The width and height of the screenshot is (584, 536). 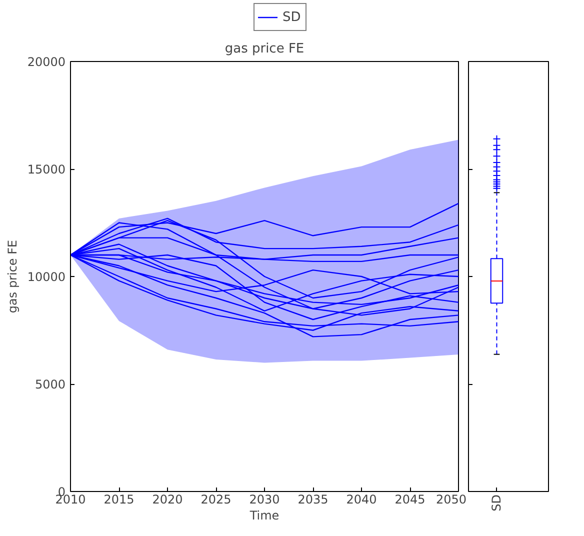 What do you see at coordinates (264, 515) in the screenshot?
I see `x-axis-title: Time` at bounding box center [264, 515].